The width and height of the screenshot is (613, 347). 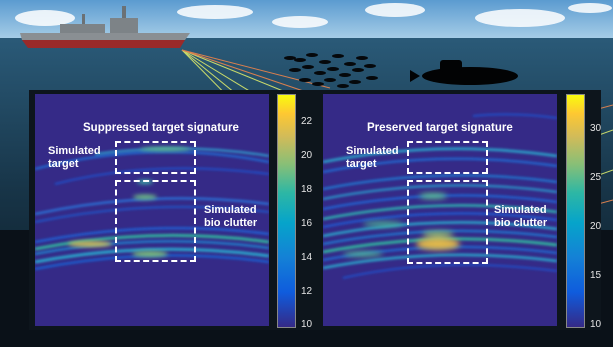 I want to click on left-cbar-tick: 20, so click(x=307, y=155).